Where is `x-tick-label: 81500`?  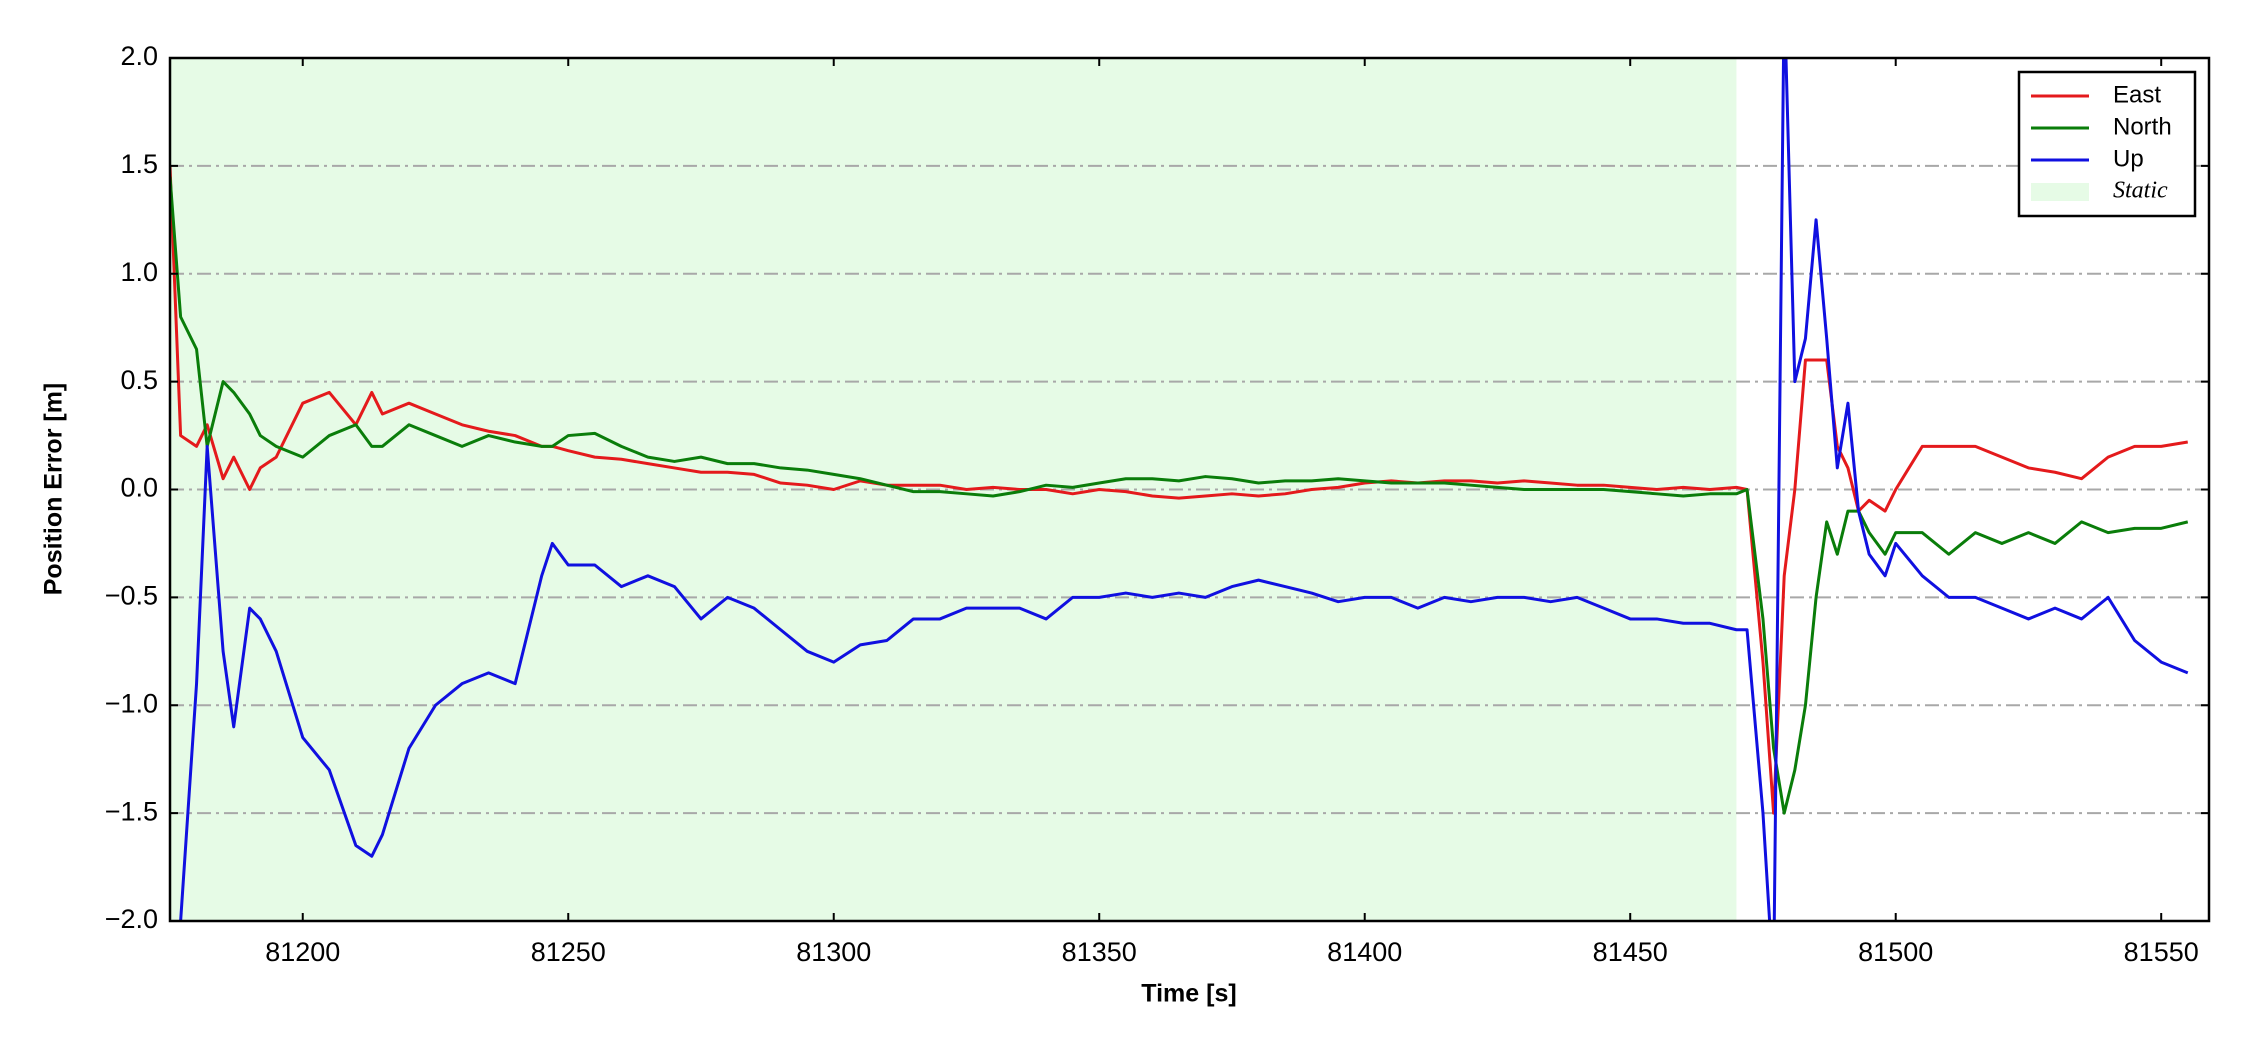
x-tick-label: 81500 is located at coordinates (1895, 952).